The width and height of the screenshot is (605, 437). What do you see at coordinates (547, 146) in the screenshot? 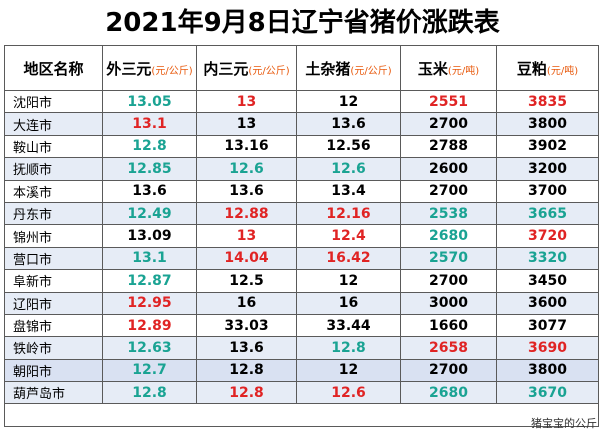
I see `price-cell: 3902` at bounding box center [547, 146].